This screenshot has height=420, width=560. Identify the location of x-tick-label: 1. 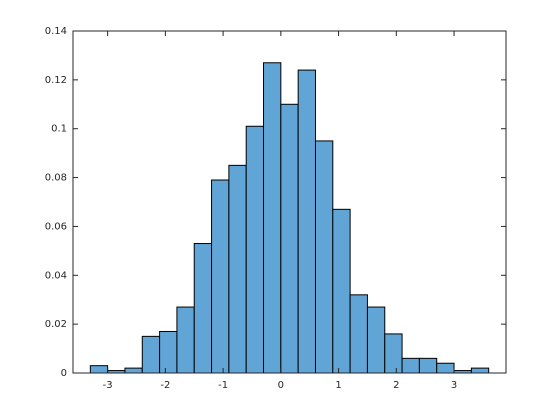
(338, 385).